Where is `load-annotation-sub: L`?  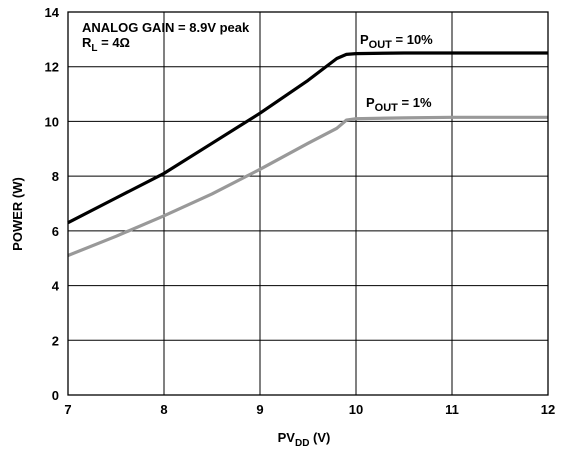
load-annotation-sub: L is located at coordinates (94, 48).